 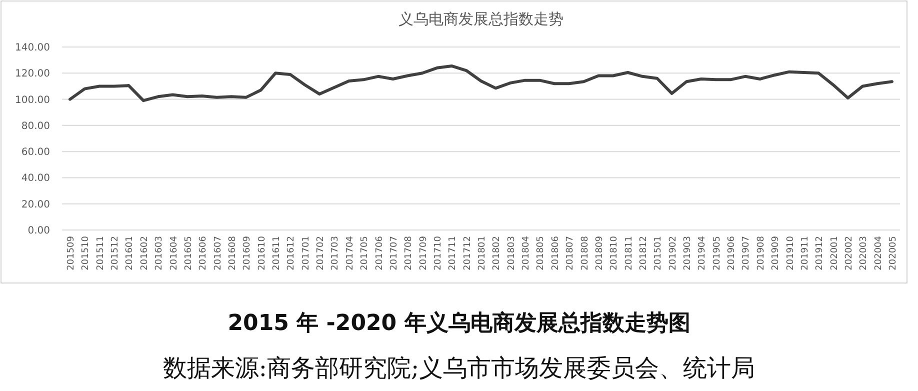 What do you see at coordinates (703, 253) in the screenshot?
I see `x-tick-label: 201904` at bounding box center [703, 253].